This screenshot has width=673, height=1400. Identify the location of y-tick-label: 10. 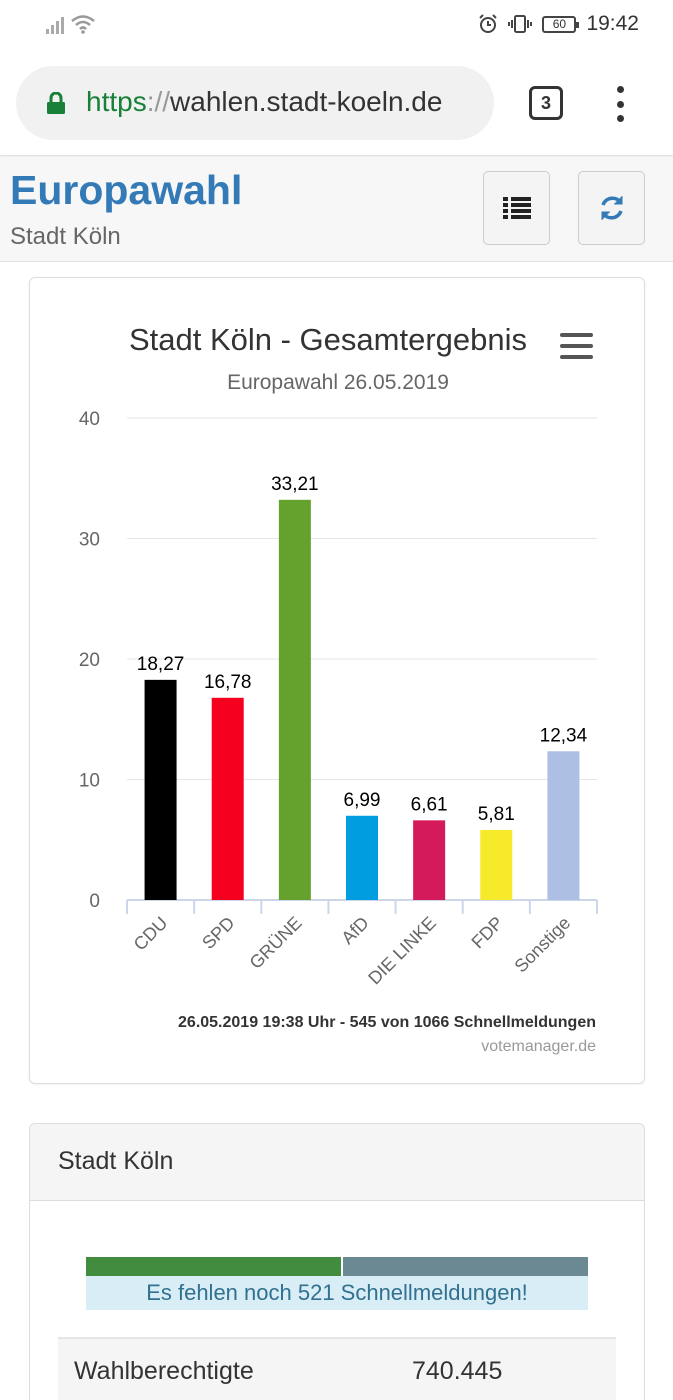
(89, 781).